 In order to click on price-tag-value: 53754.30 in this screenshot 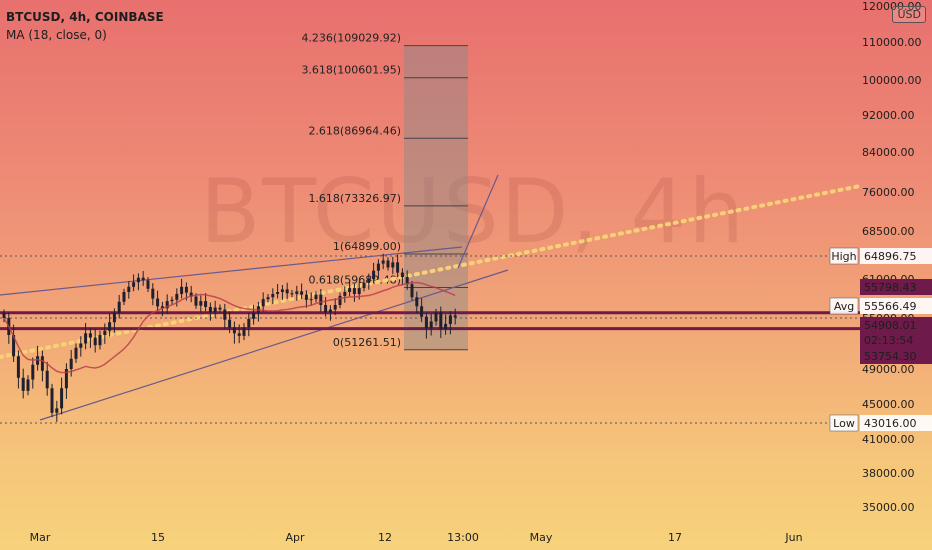, I will do `click(890, 356)`.